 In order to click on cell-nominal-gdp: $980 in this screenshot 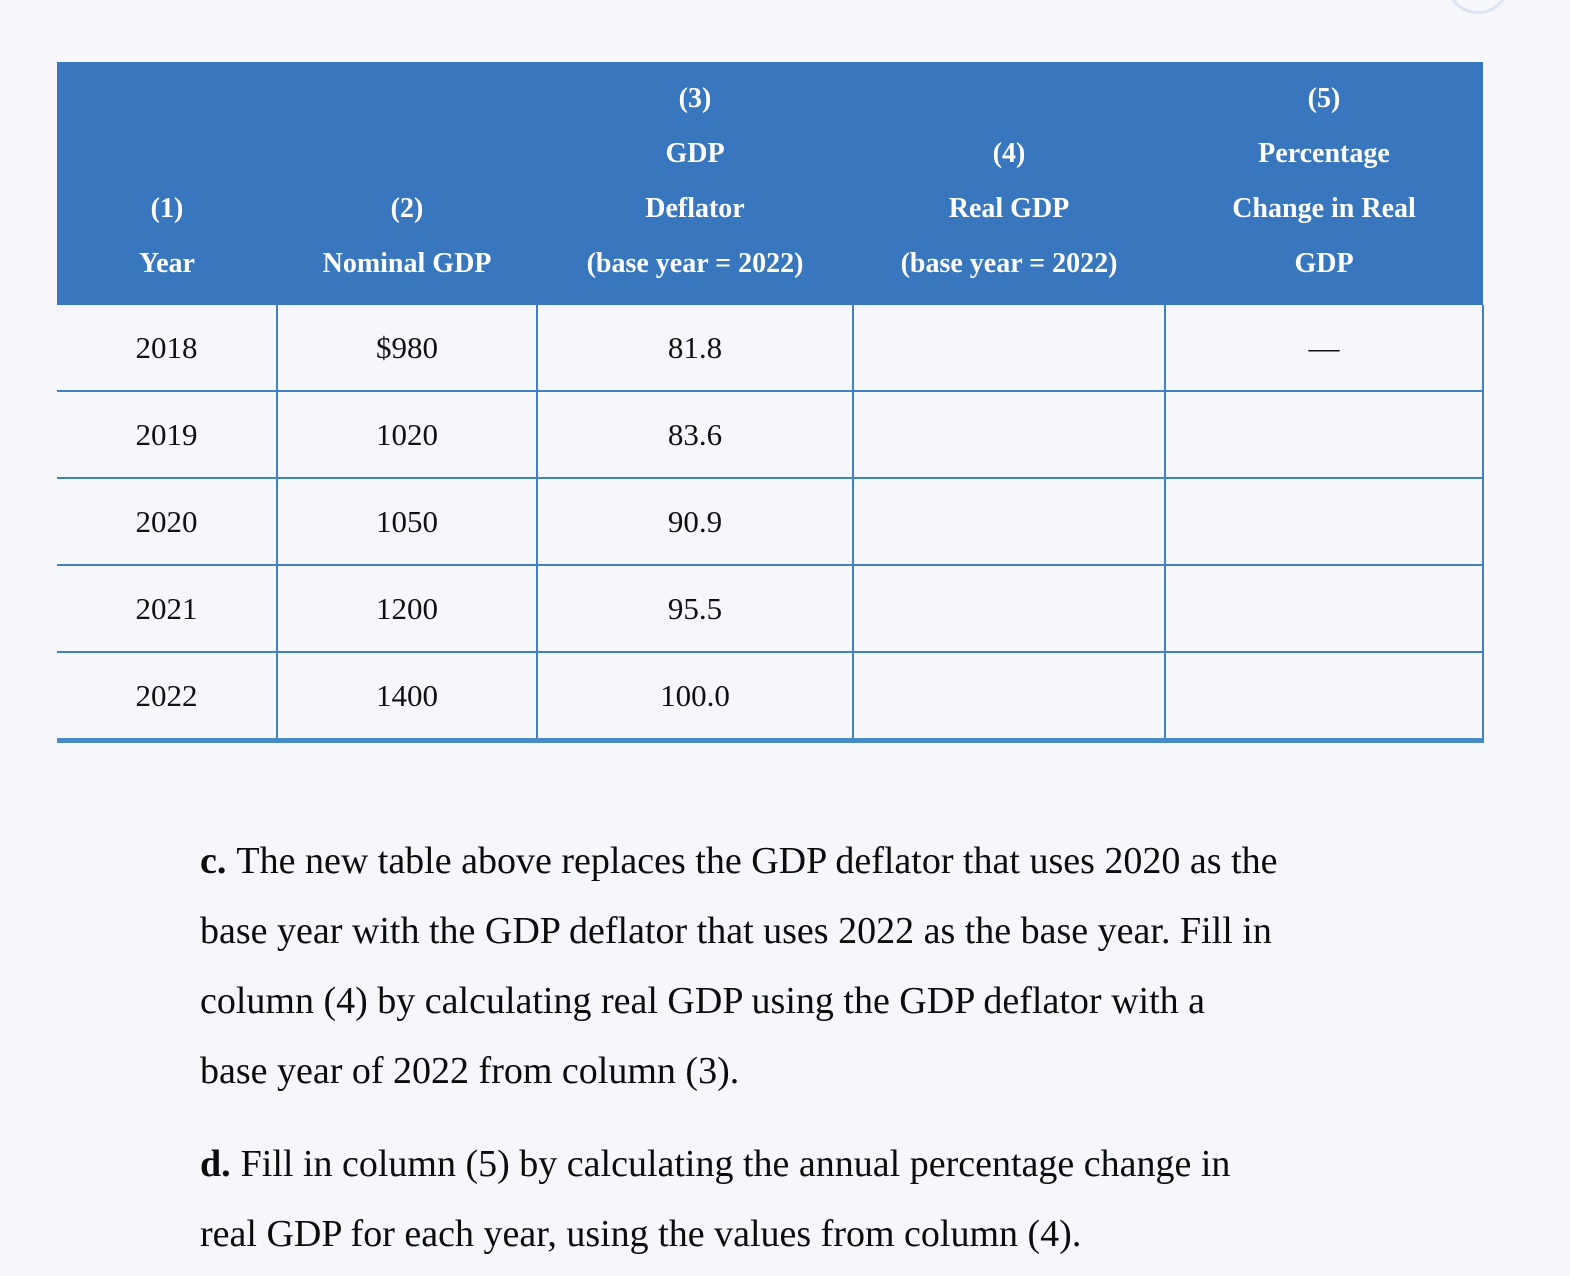, I will do `click(406, 348)`.